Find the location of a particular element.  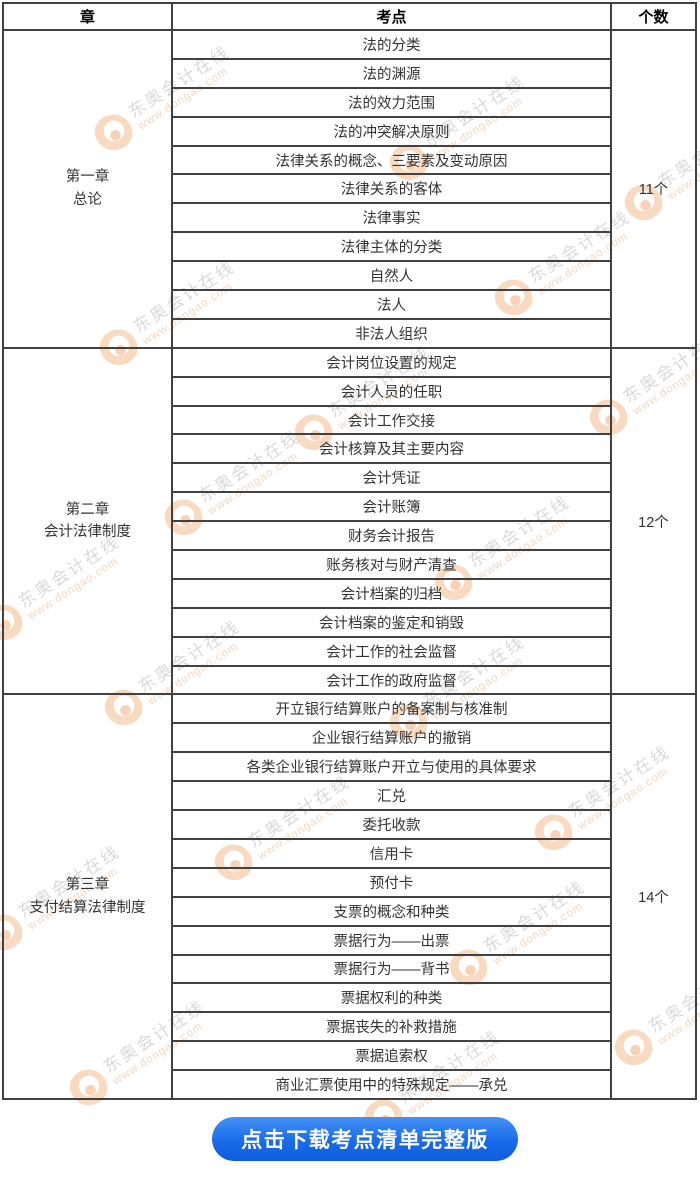

topic-cell: 会计人员的任职 is located at coordinates (391, 391).